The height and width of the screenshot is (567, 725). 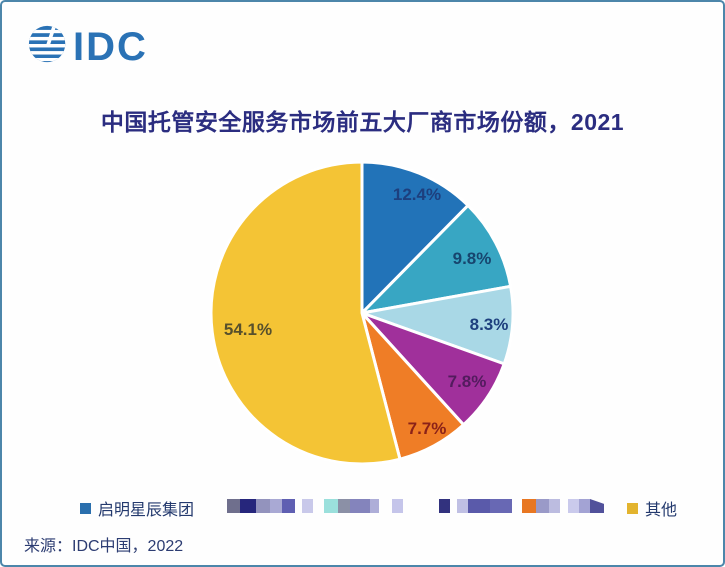 I want to click on pie-label-2: 8.3%, so click(x=489, y=324).